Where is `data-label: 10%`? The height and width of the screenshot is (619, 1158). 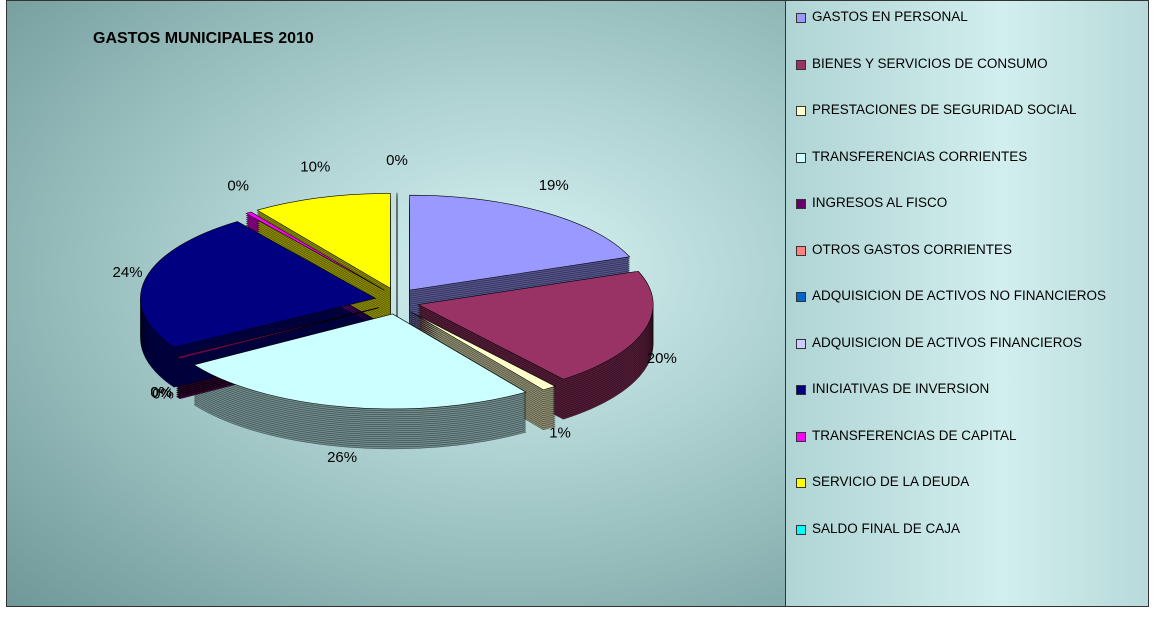
data-label: 10% is located at coordinates (315, 166).